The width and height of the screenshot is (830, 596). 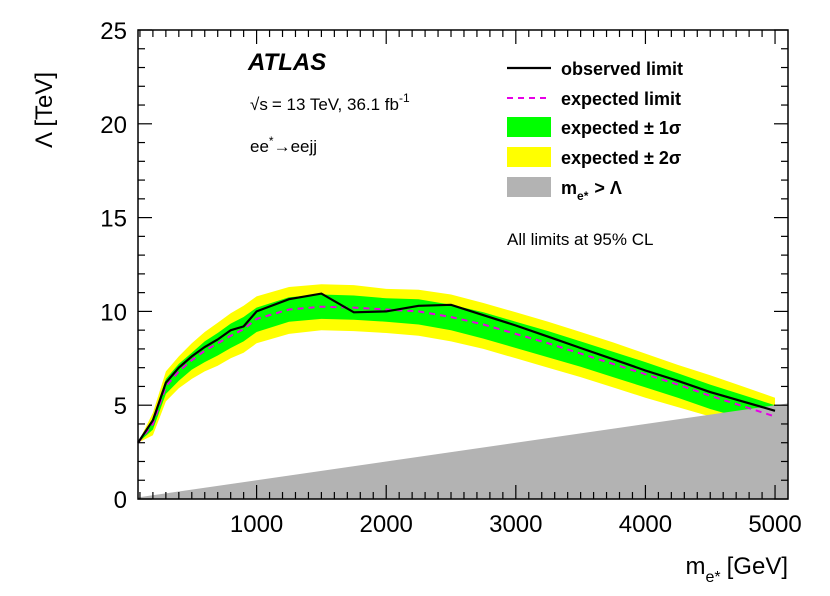 What do you see at coordinates (583, 196) in the screenshot?
I see `legend-excluded-sub: e*` at bounding box center [583, 196].